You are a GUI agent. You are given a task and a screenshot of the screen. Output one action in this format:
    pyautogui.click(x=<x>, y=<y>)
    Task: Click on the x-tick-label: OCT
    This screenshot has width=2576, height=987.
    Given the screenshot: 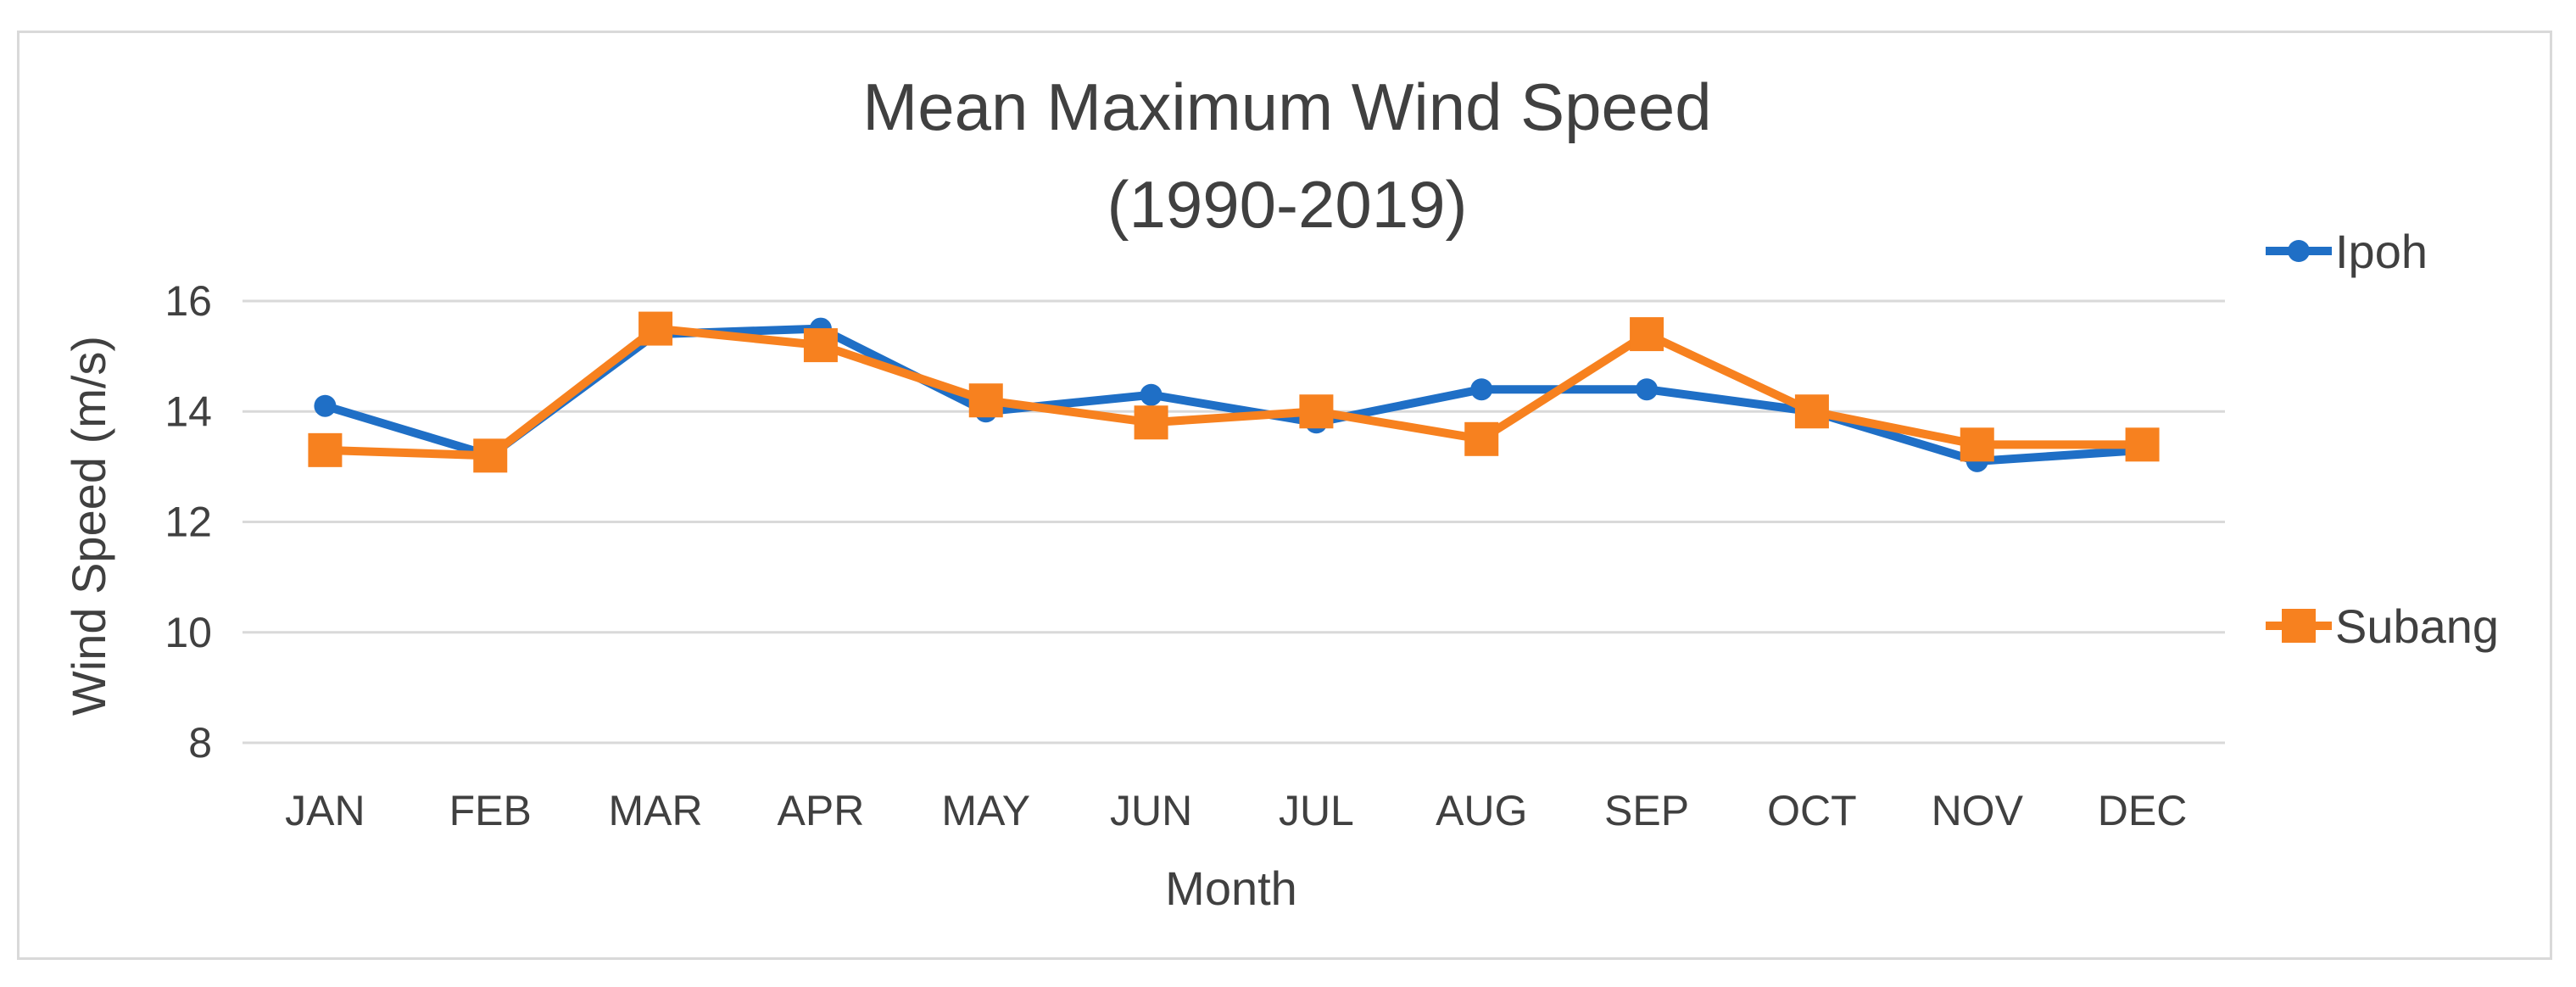 What is the action you would take?
    pyautogui.click(x=1812, y=810)
    